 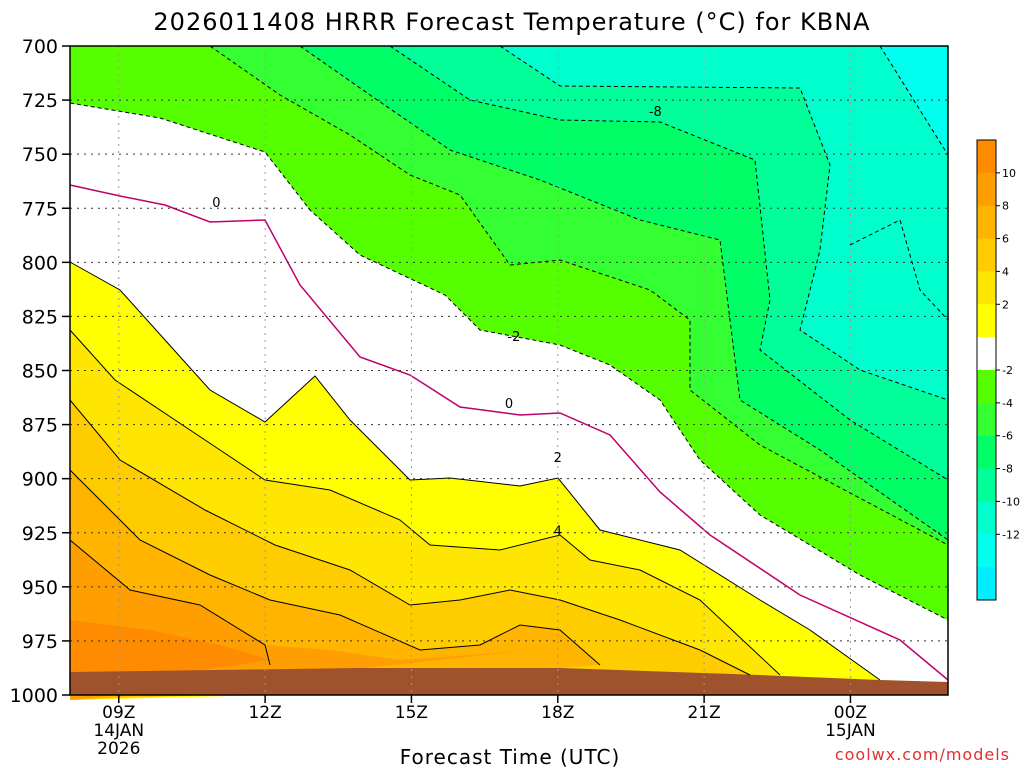 I want to click on y-axis: 700 725 750 775 800 825 850 875 900 925 950 975 1000, so click(x=40, y=371).